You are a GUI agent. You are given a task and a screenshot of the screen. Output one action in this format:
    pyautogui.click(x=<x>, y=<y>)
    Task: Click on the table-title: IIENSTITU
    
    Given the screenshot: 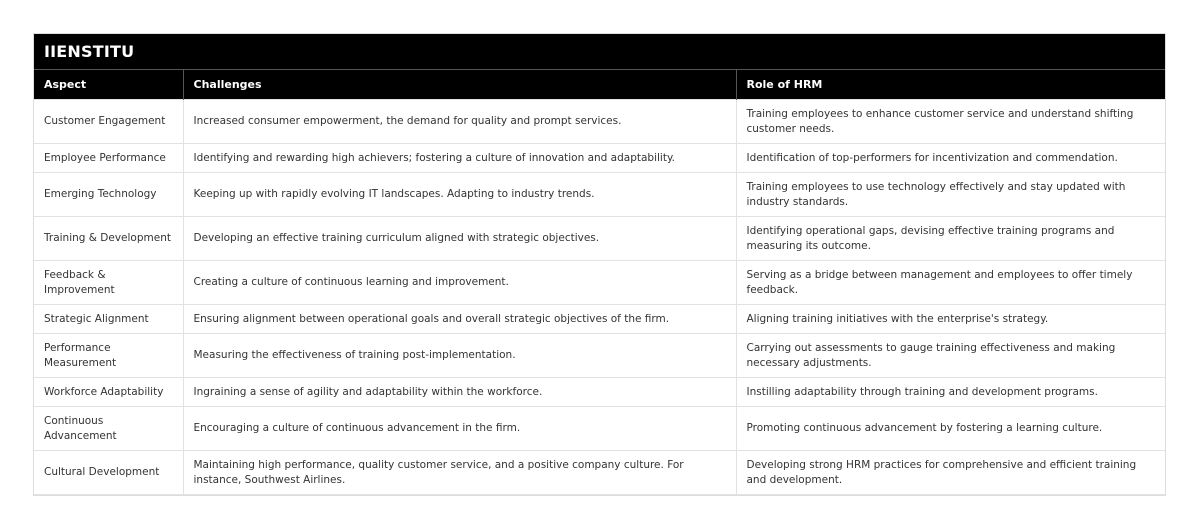 What is the action you would take?
    pyautogui.click(x=599, y=51)
    